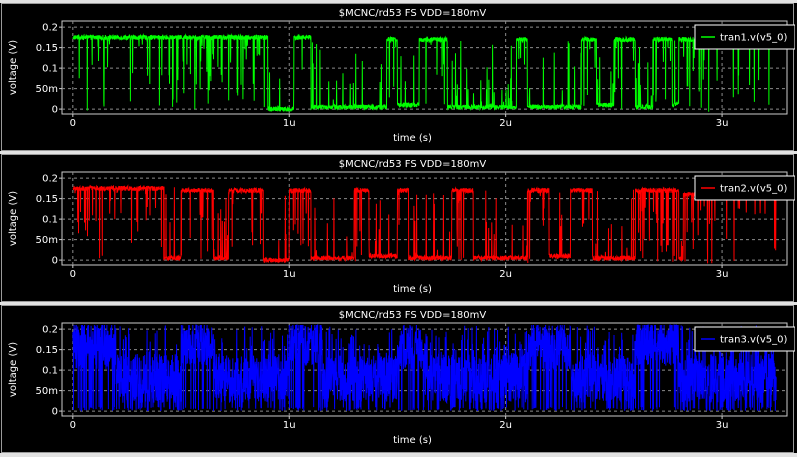  I want to click on legend-label: tran1.v(v5_0), so click(754, 38).